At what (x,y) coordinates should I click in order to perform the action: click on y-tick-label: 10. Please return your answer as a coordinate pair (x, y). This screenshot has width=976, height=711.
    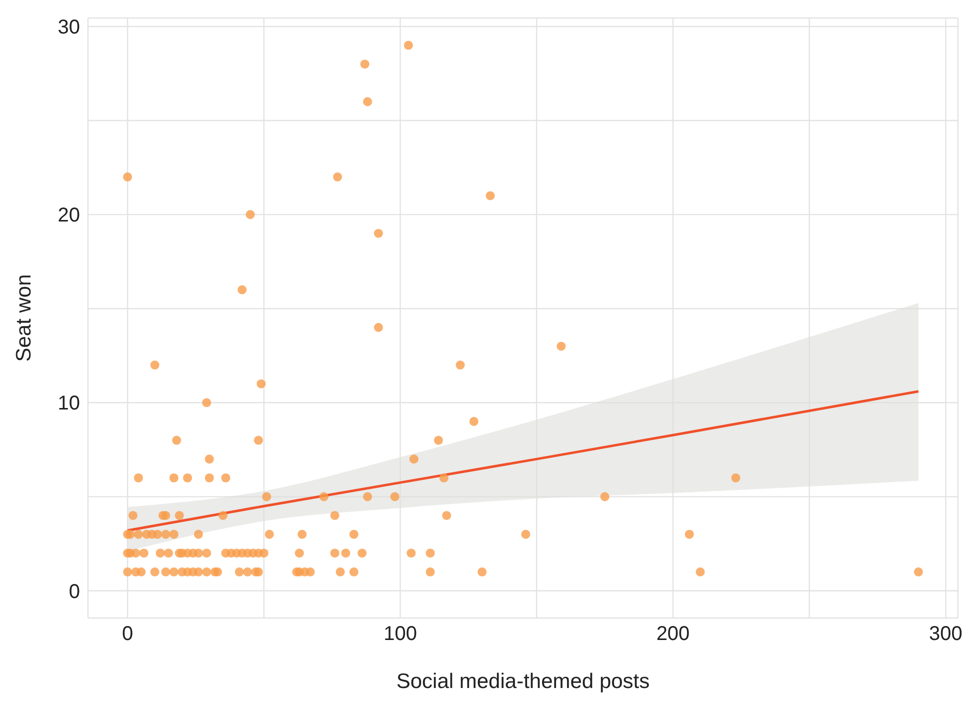
    Looking at the image, I should click on (69, 403).